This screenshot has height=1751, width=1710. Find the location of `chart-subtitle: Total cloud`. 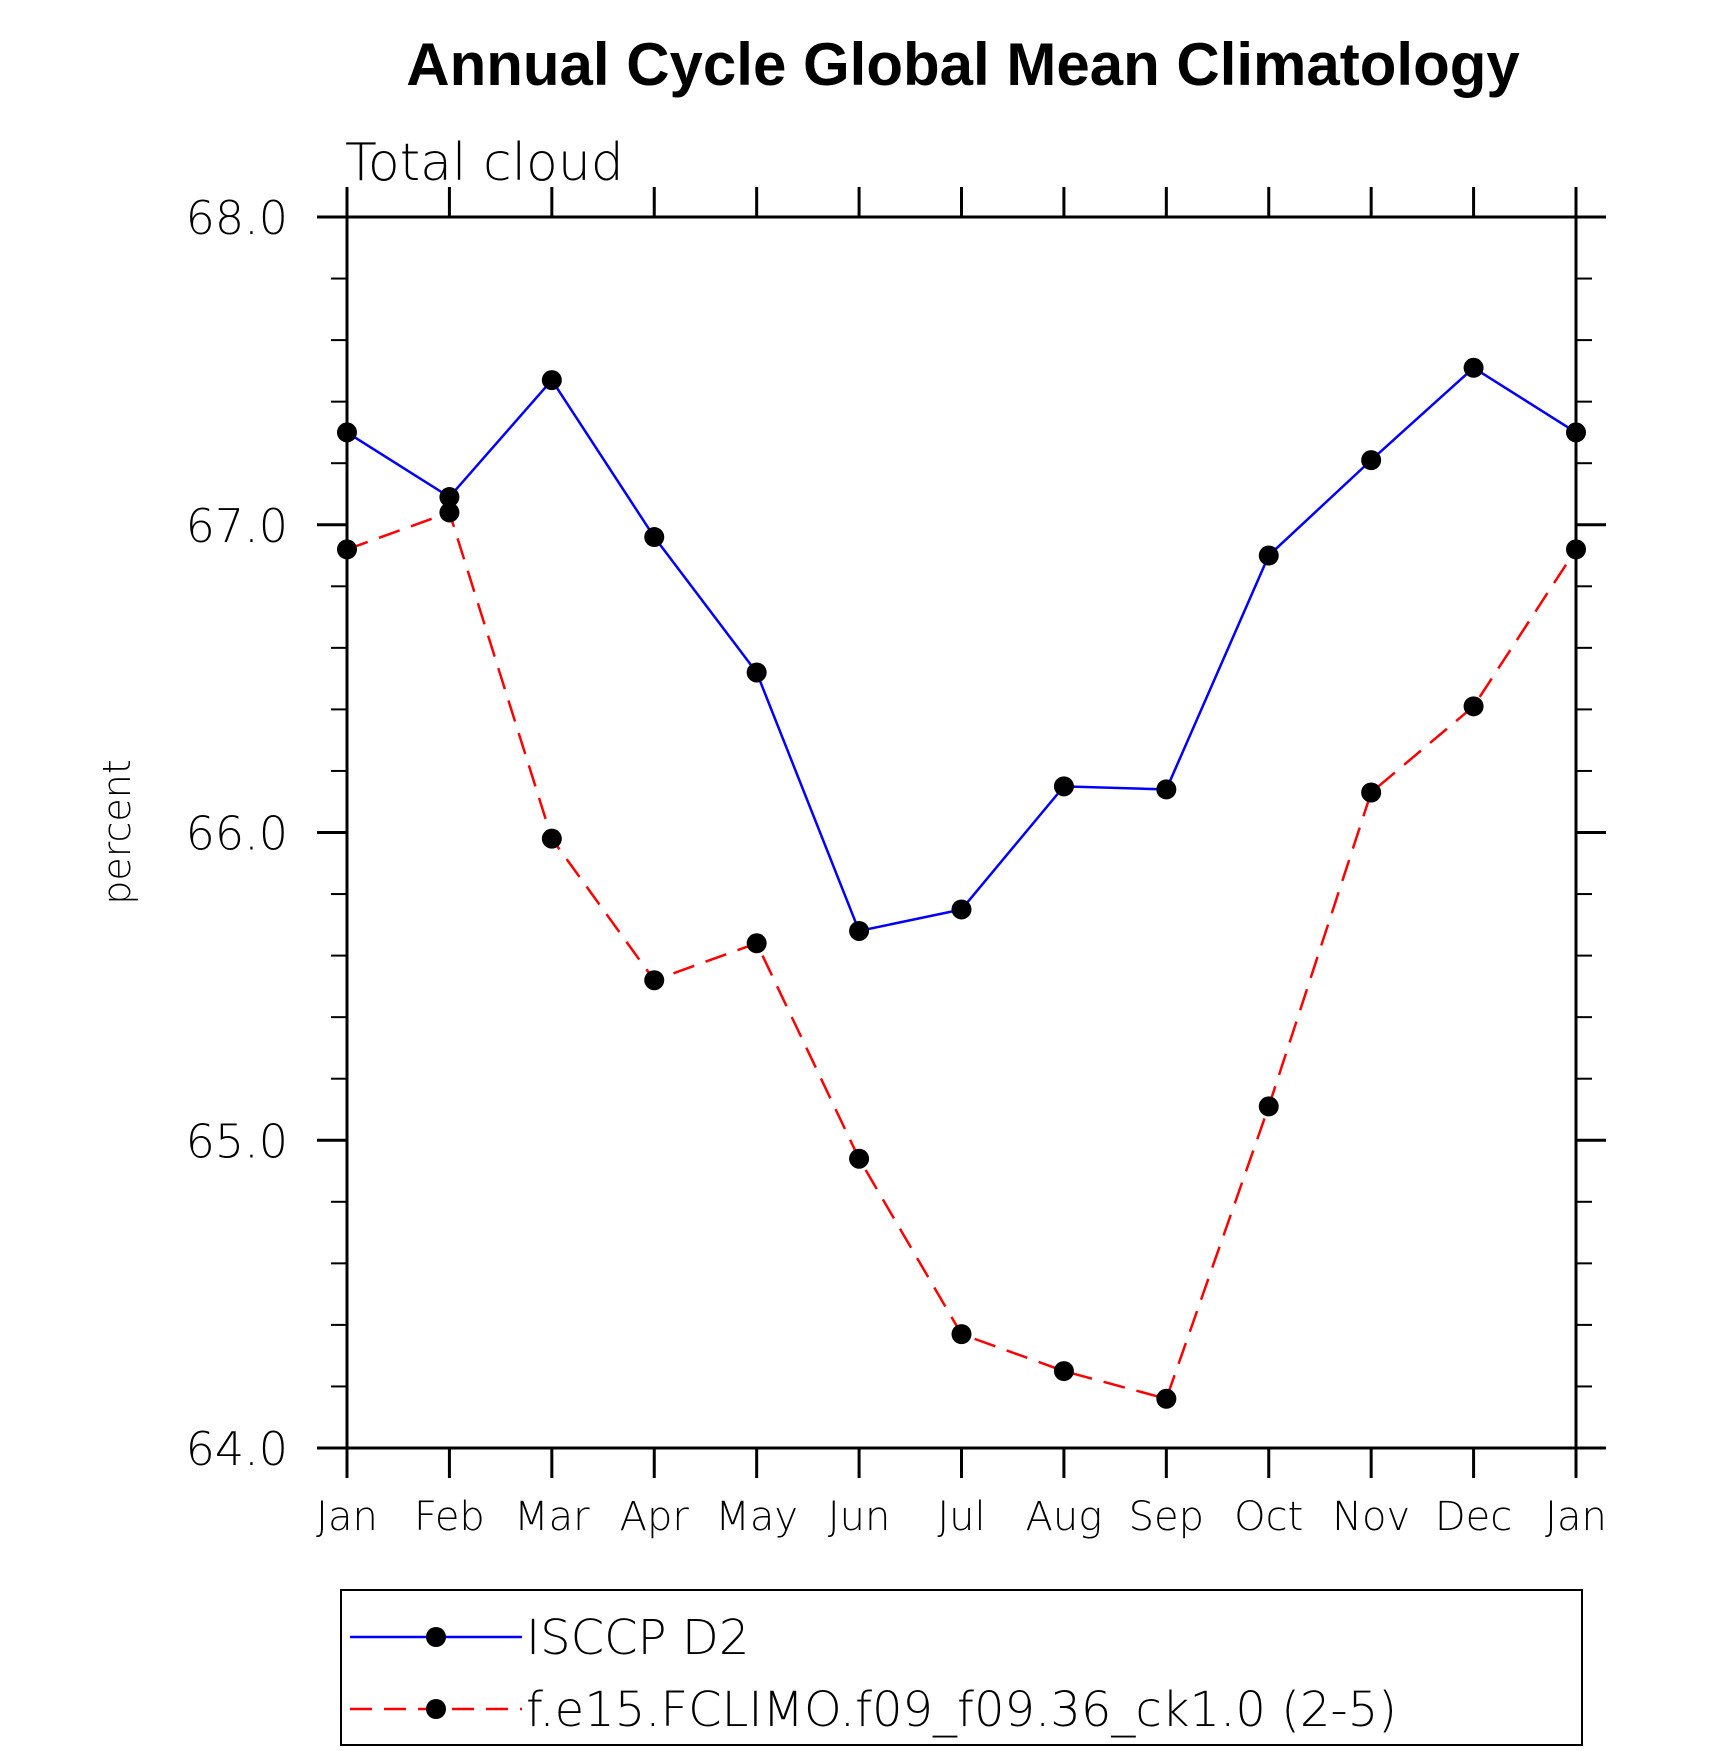

chart-subtitle: Total cloud is located at coordinates (484, 163).